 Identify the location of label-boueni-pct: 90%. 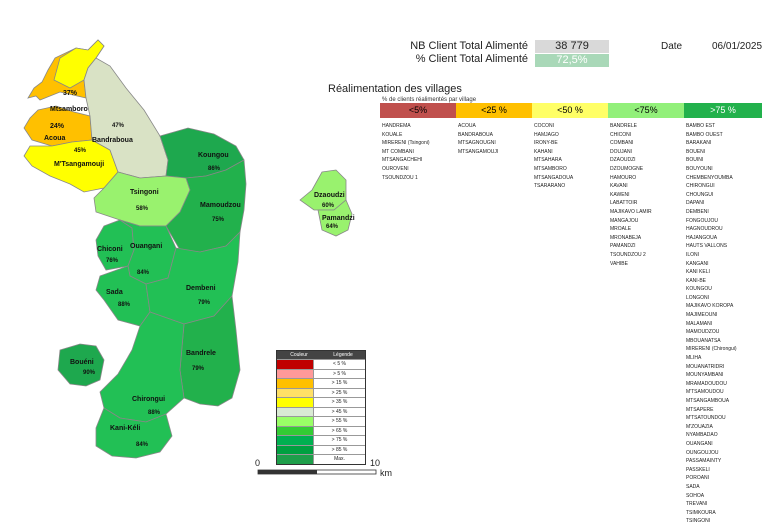
(89, 373).